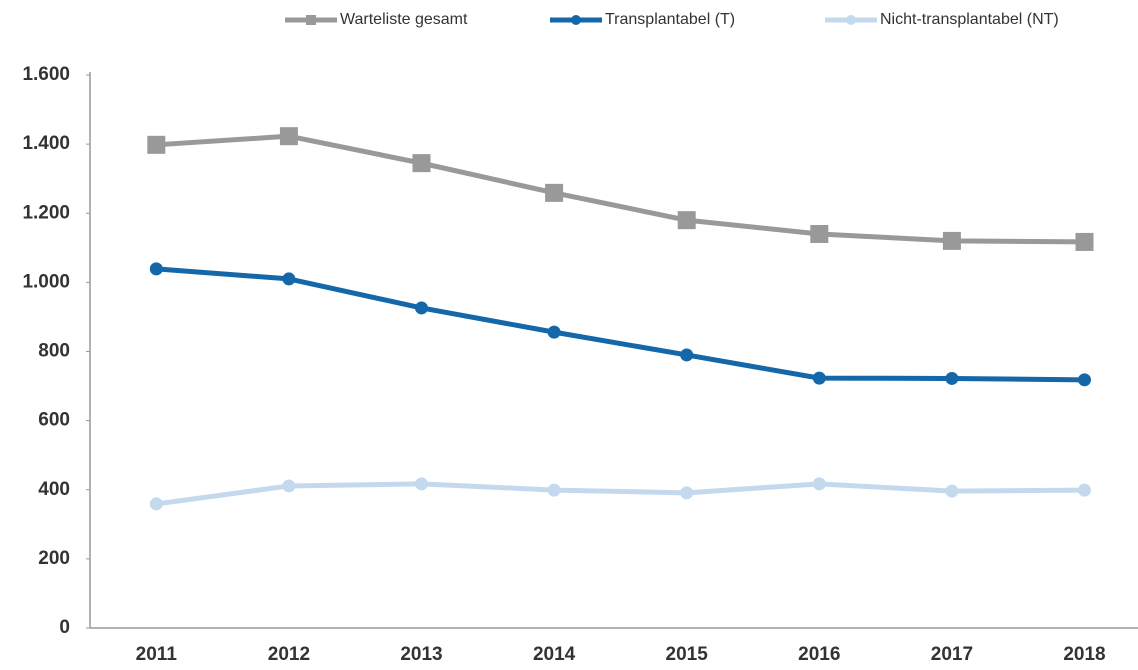 The height and width of the screenshot is (670, 1138). What do you see at coordinates (46, 143) in the screenshot?
I see `y-tick-label: 1.400` at bounding box center [46, 143].